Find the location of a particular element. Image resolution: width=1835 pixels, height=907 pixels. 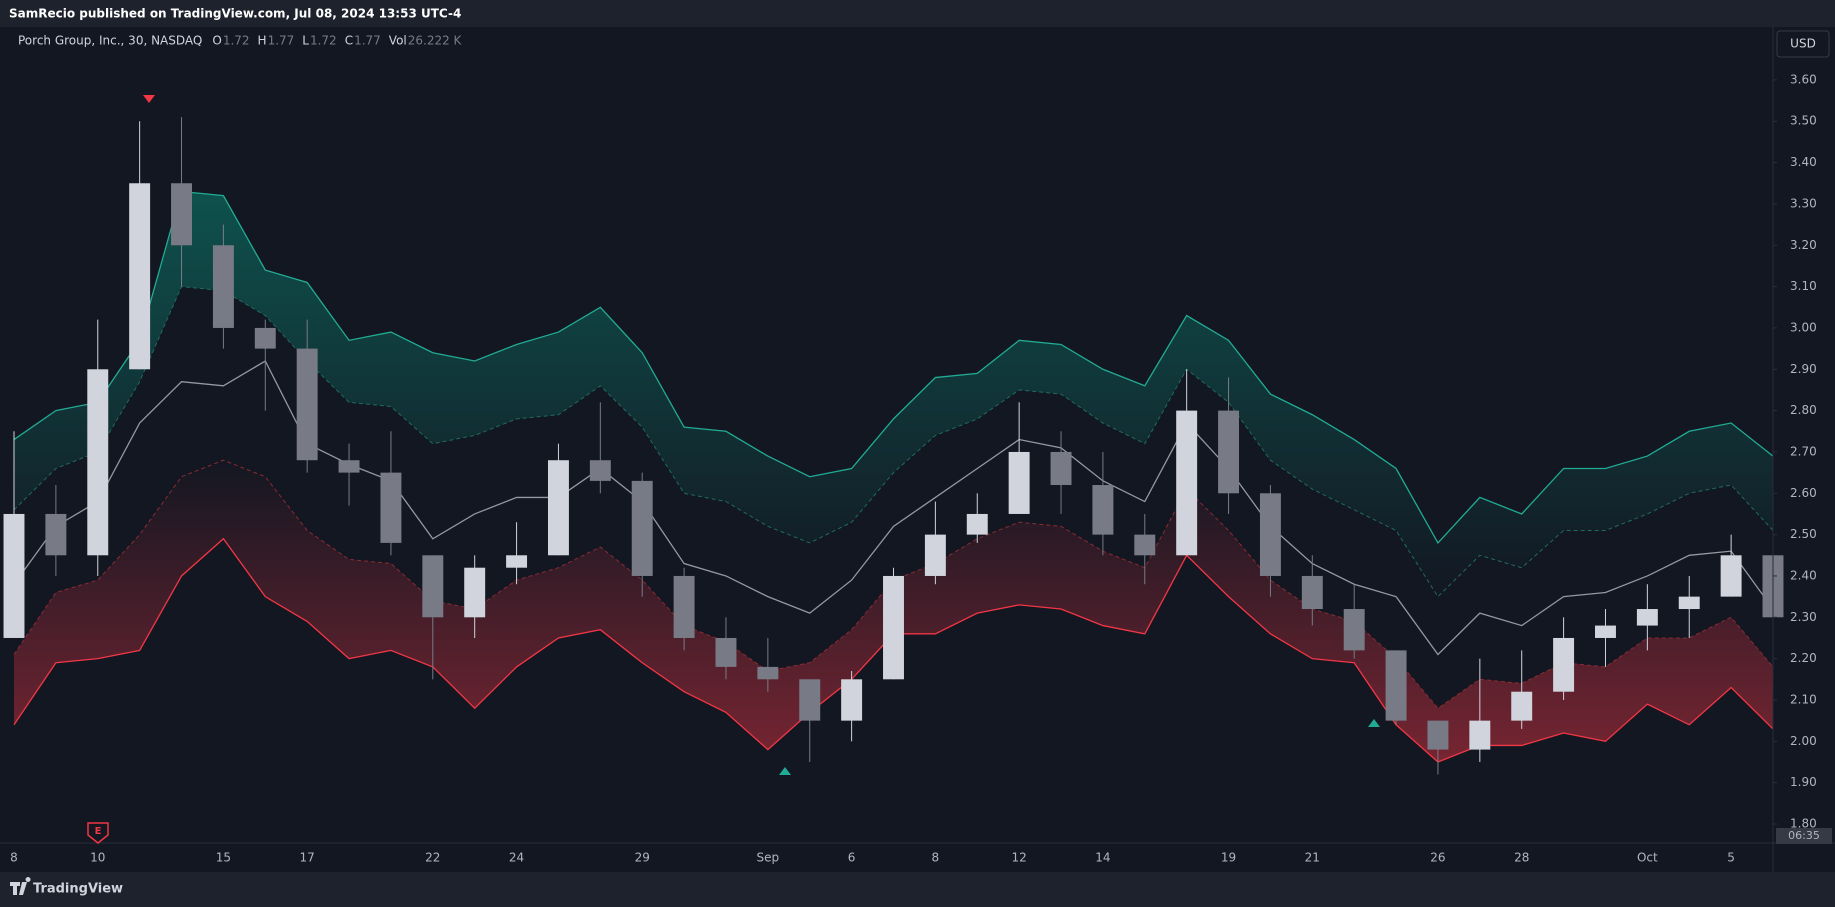

legend-key: C is located at coordinates (349, 41).